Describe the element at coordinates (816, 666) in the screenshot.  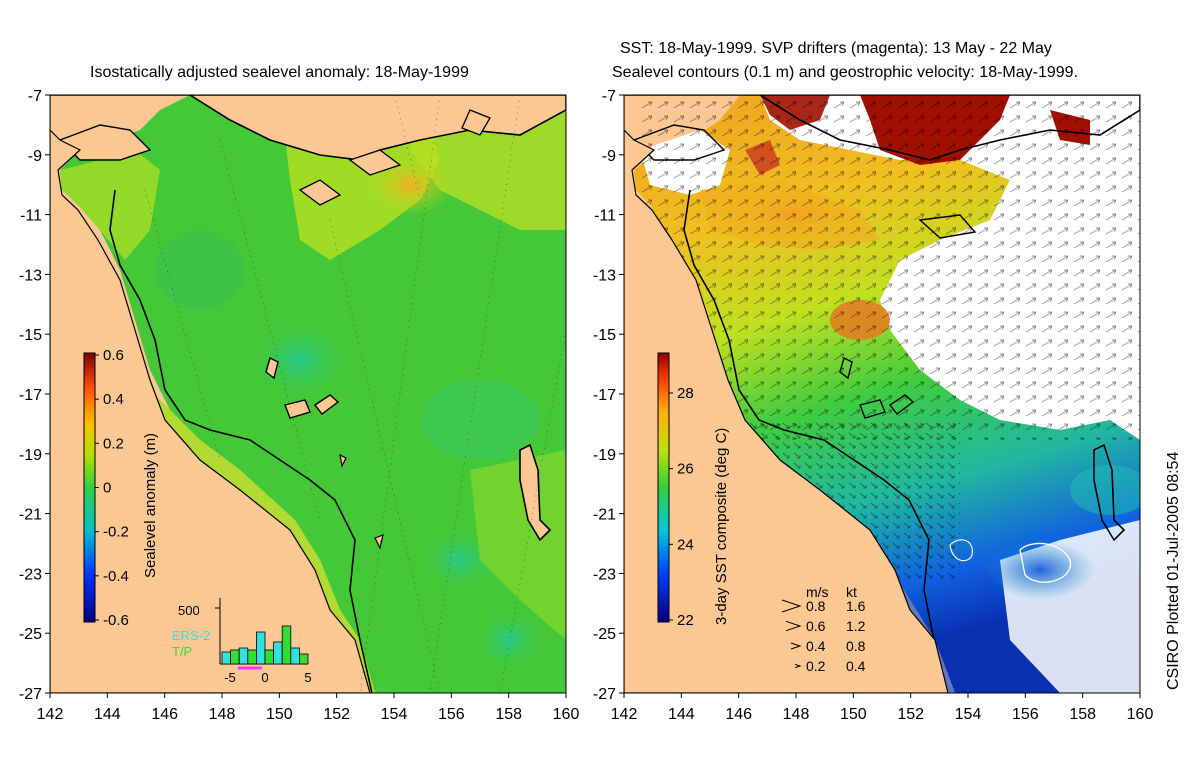
I see `velocity-legend-ms: 0.2` at that location.